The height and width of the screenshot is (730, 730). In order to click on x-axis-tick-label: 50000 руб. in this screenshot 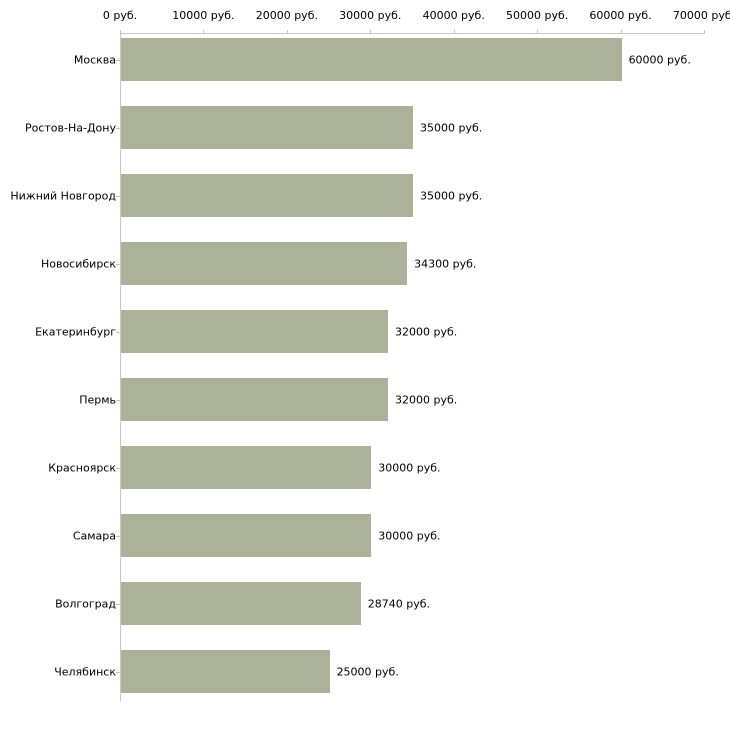, I will do `click(537, 15)`.